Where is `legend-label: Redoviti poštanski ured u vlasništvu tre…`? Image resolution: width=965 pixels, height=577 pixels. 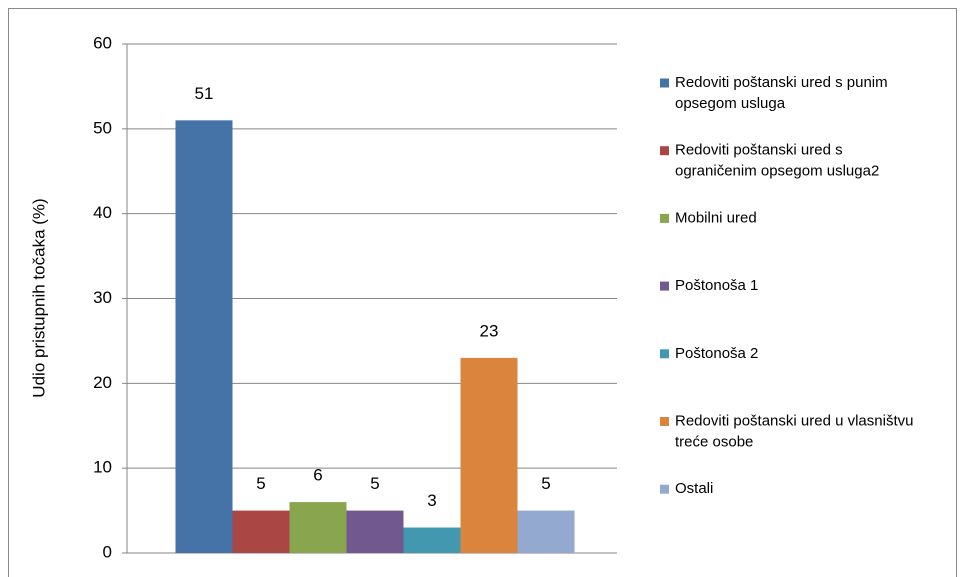 legend-label: Redoviti poštanski ured u vlasništvu tre… is located at coordinates (796, 431).